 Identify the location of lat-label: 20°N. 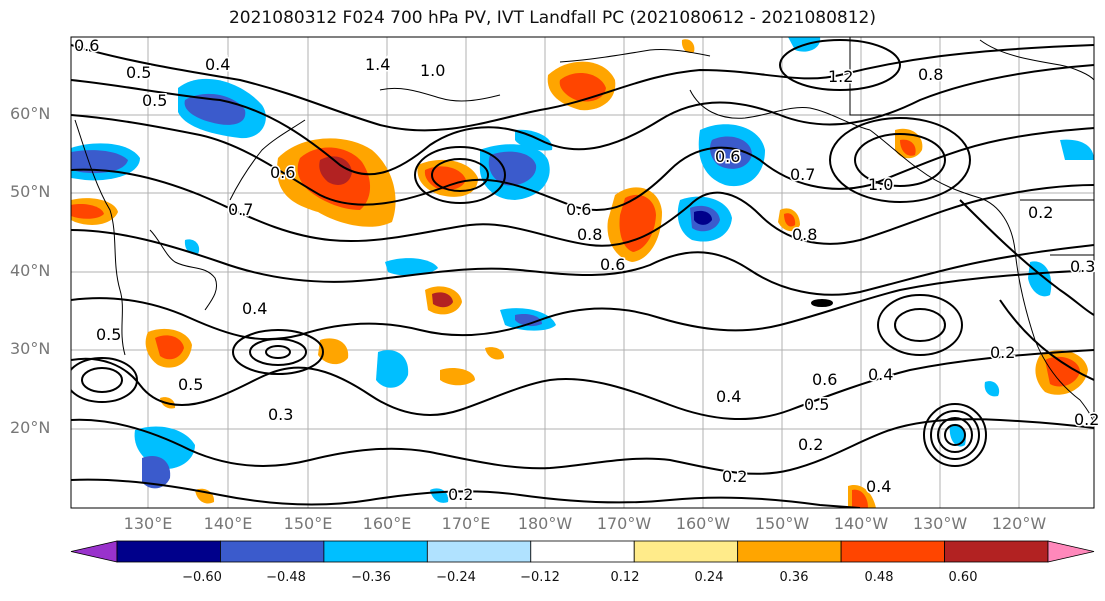
(30, 427).